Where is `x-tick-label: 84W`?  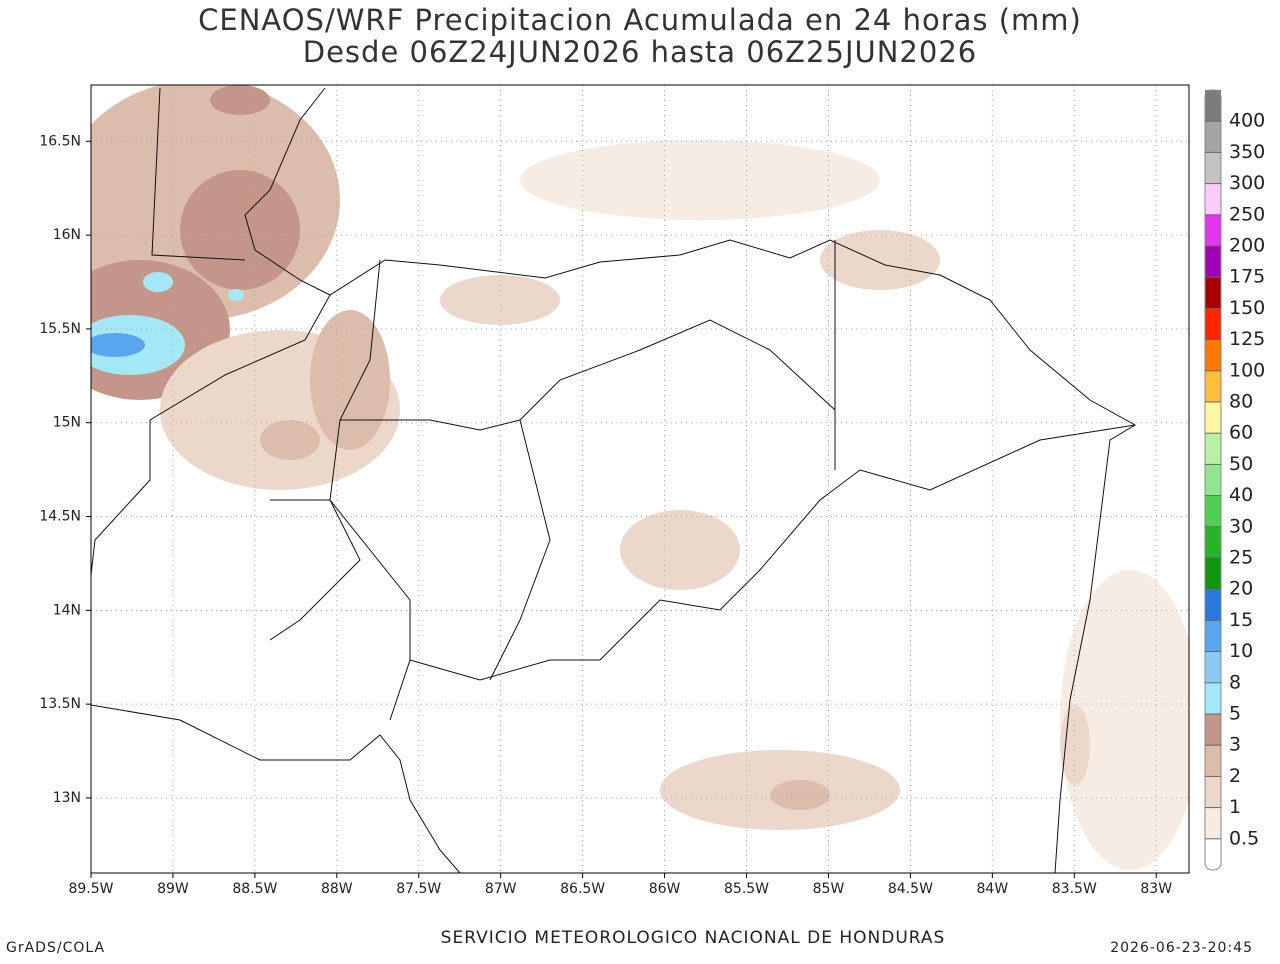 x-tick-label: 84W is located at coordinates (993, 889).